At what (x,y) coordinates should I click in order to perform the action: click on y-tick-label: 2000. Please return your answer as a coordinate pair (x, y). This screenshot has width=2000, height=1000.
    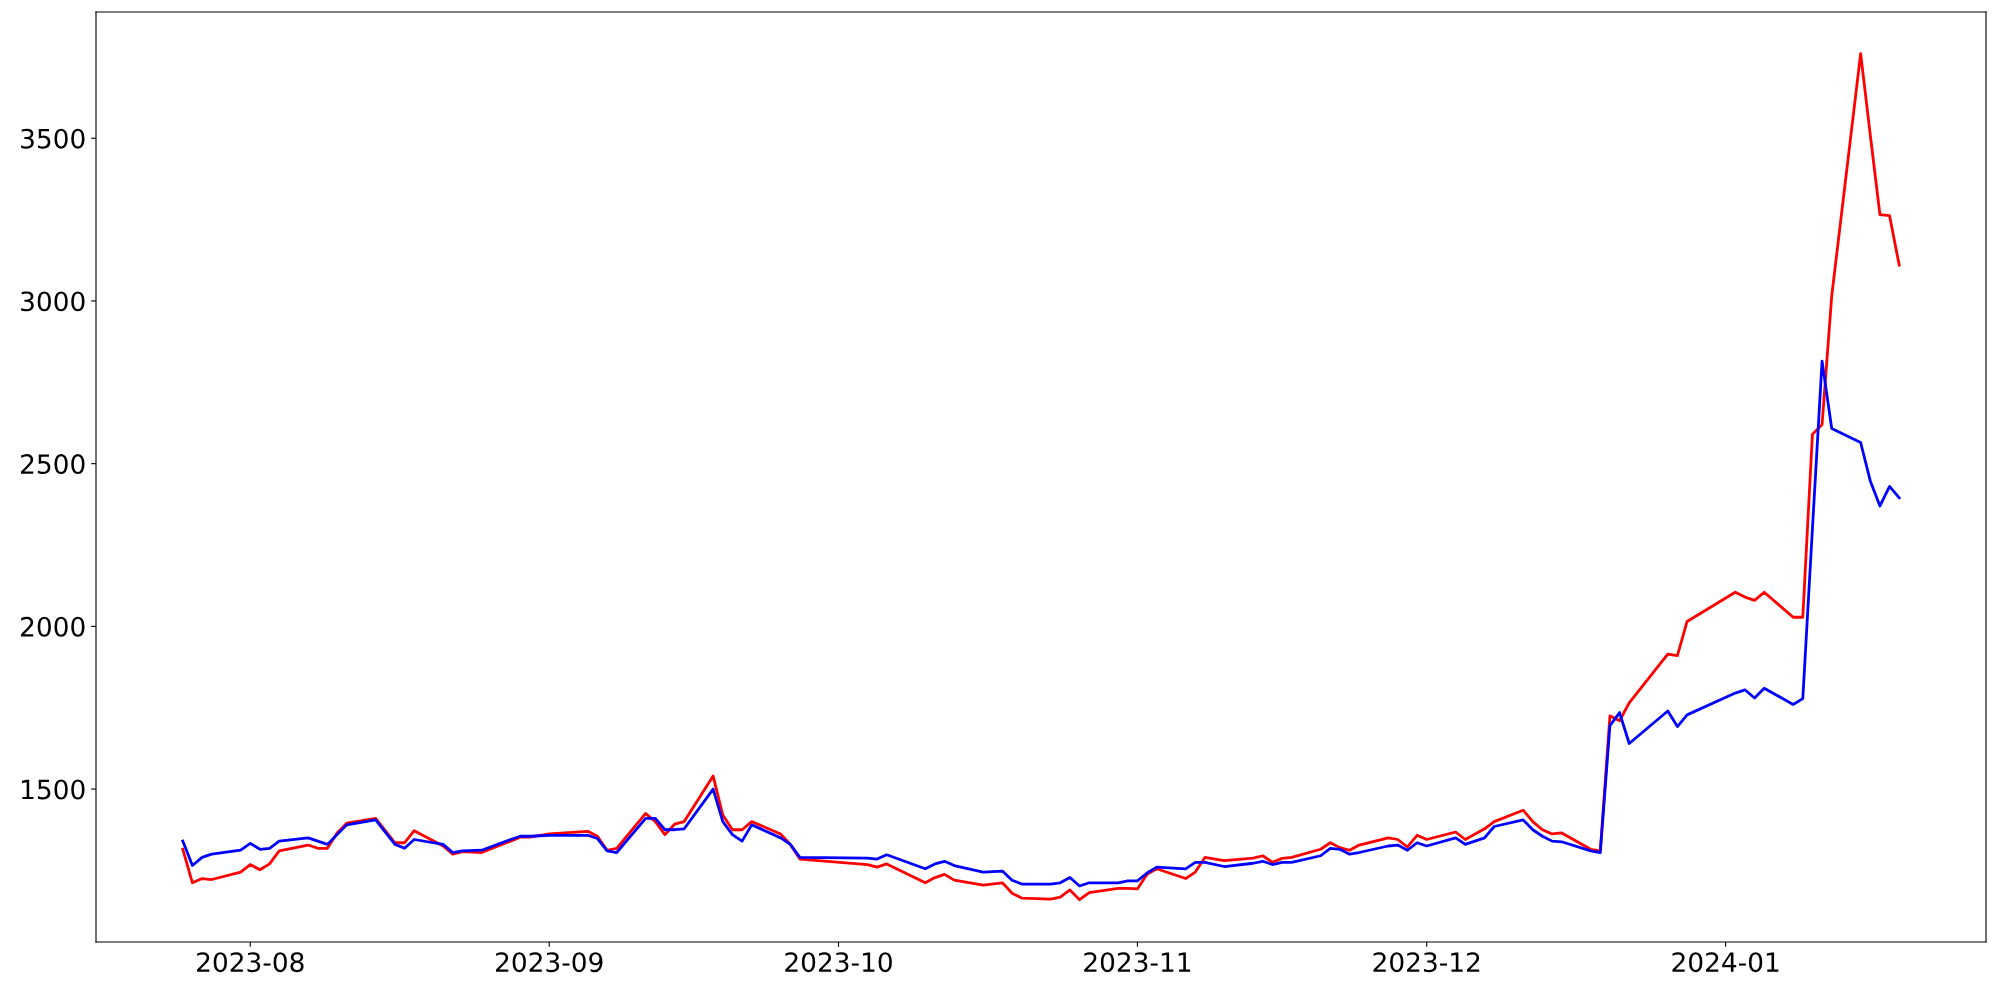
    Looking at the image, I should click on (53, 626).